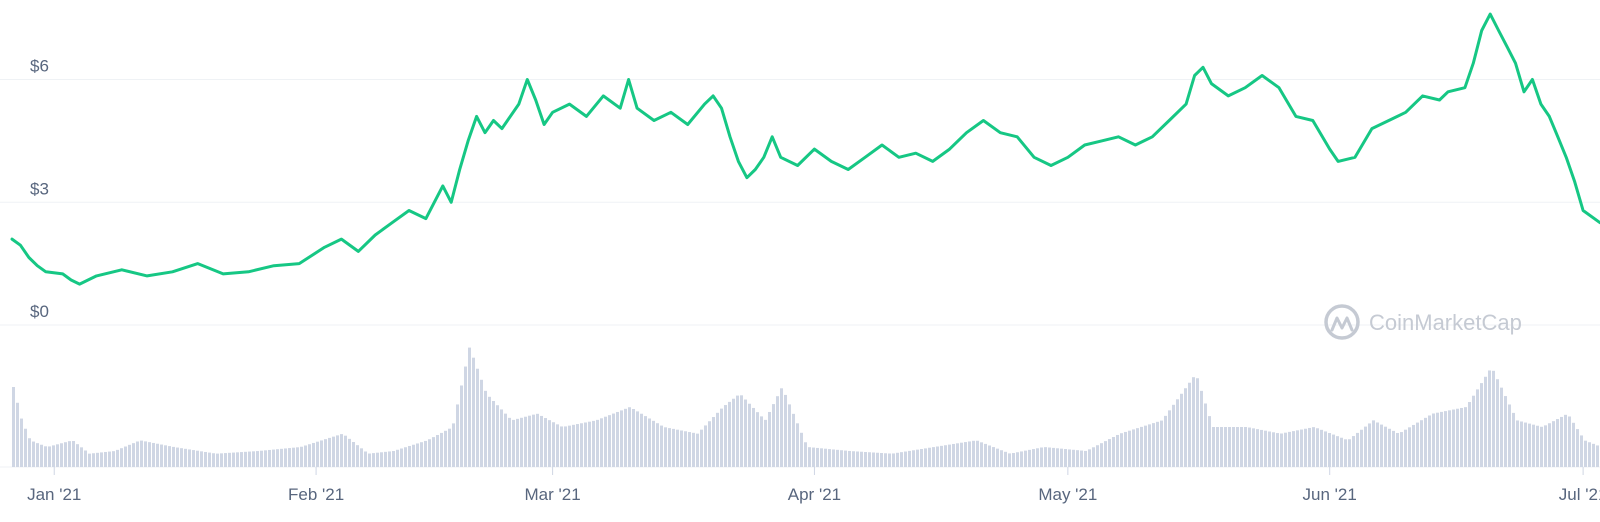 The height and width of the screenshot is (522, 1600). Describe the element at coordinates (54, 494) in the screenshot. I see `x-tick-label: Jan '21` at that location.